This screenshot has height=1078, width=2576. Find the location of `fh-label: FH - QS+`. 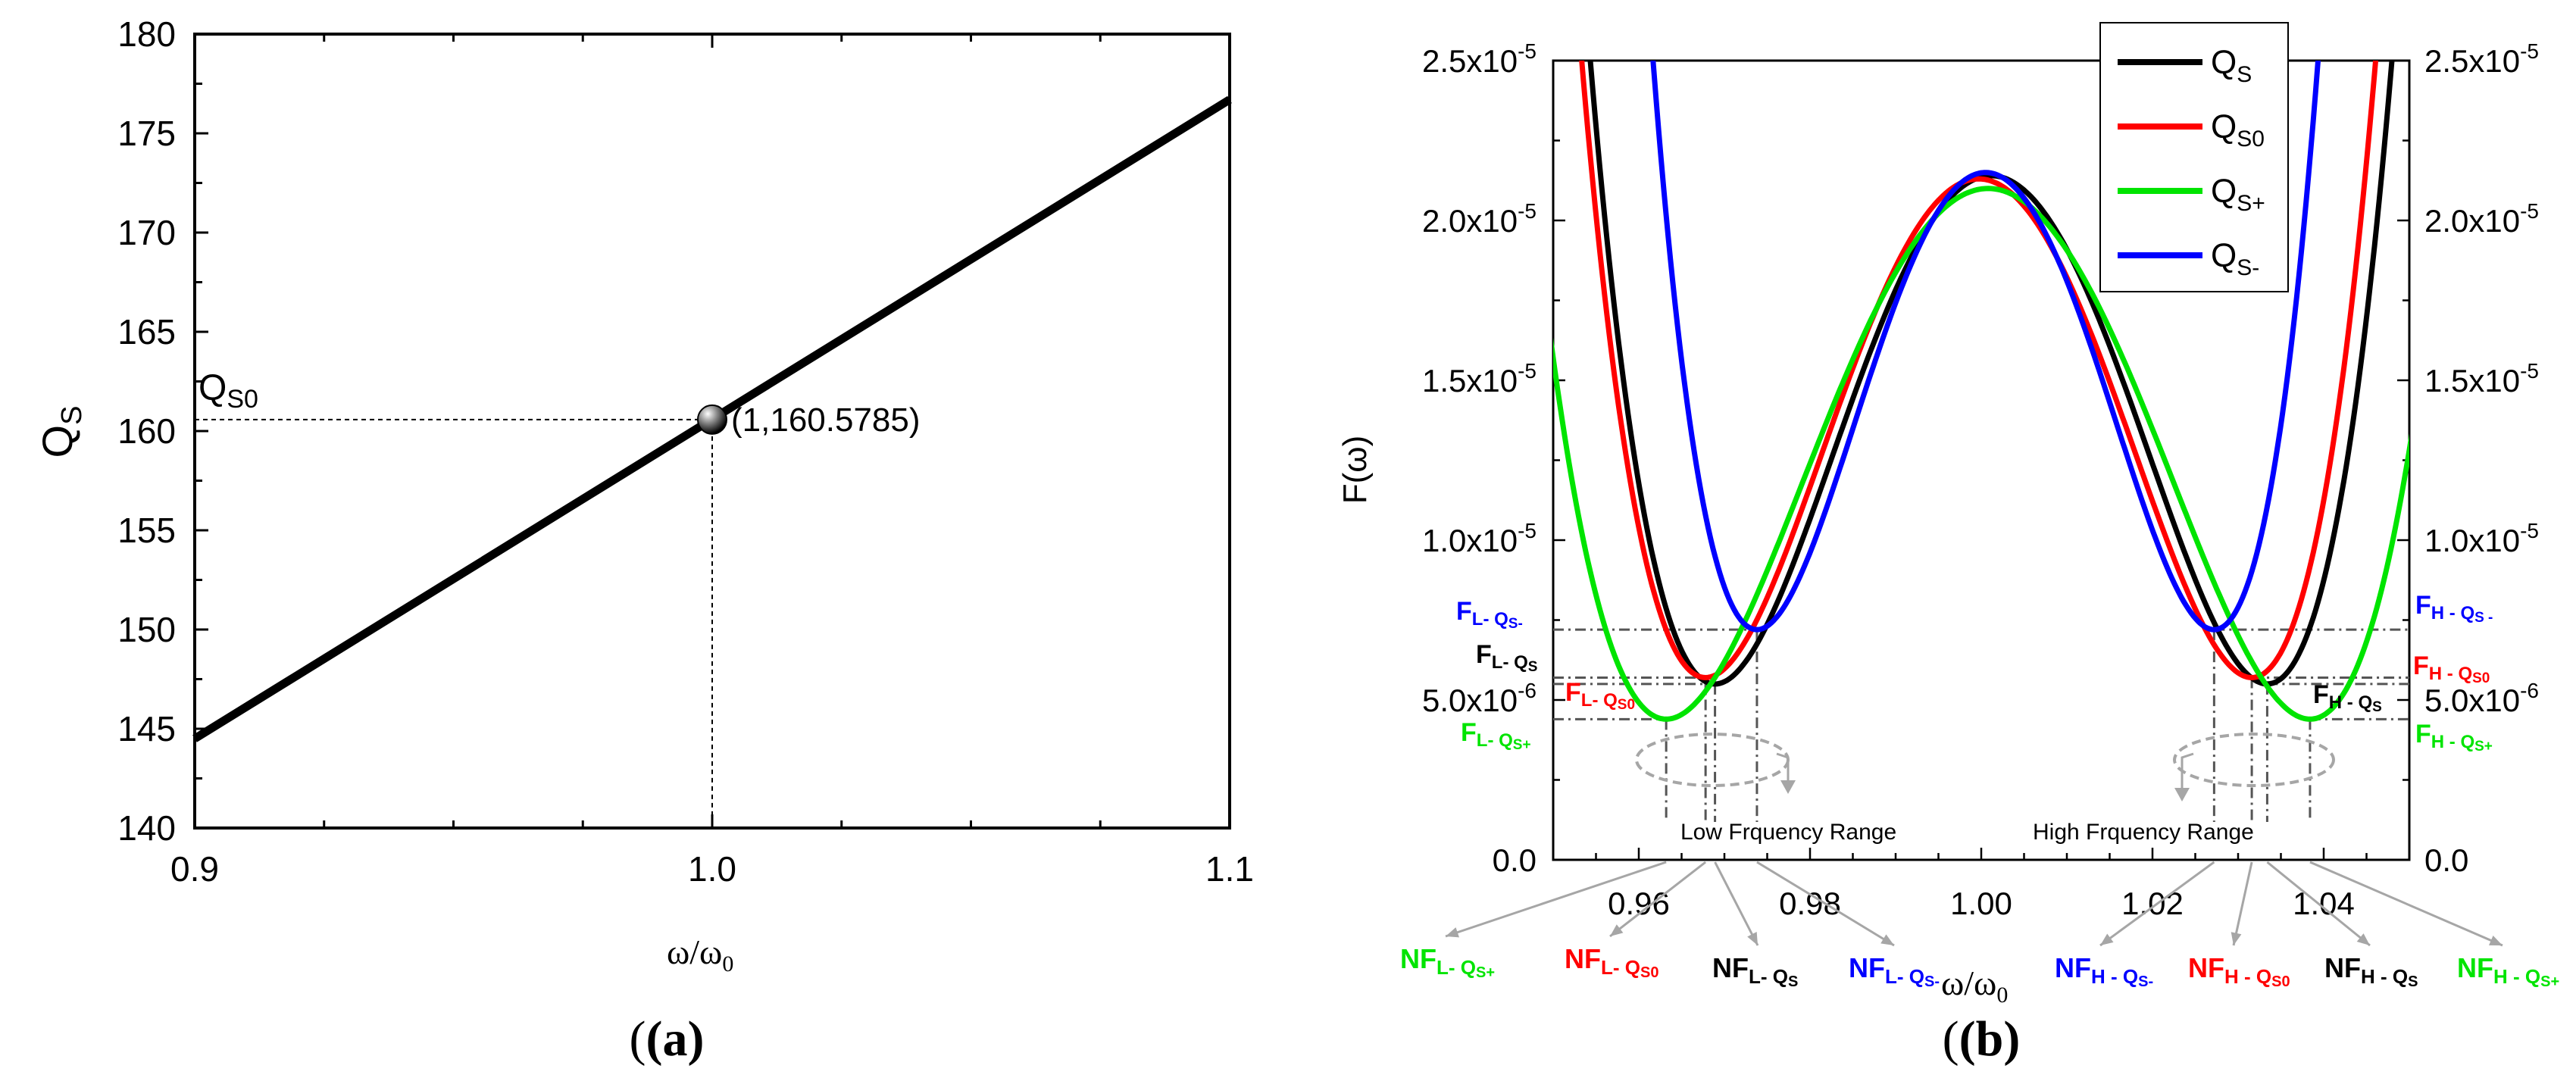

fh-label: FH - QS+ is located at coordinates (2454, 738).